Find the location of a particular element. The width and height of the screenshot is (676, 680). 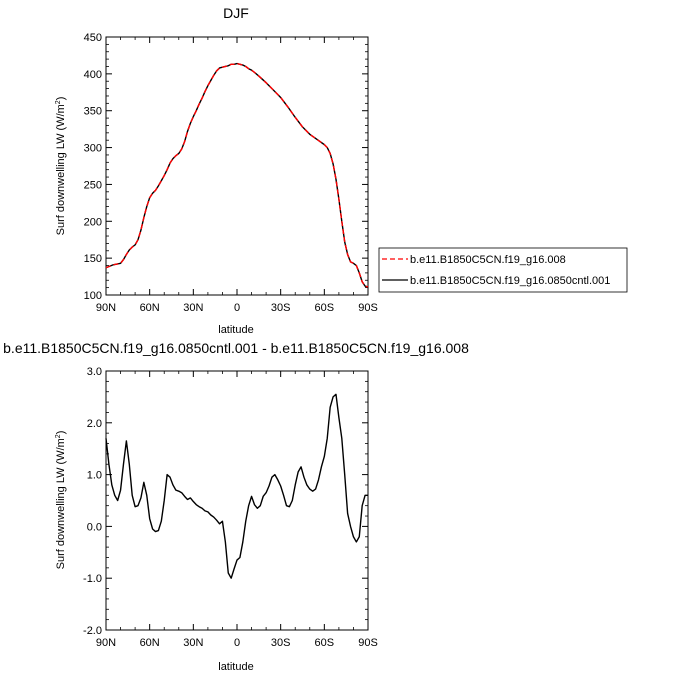

chart-title: DJF is located at coordinates (236, 13).